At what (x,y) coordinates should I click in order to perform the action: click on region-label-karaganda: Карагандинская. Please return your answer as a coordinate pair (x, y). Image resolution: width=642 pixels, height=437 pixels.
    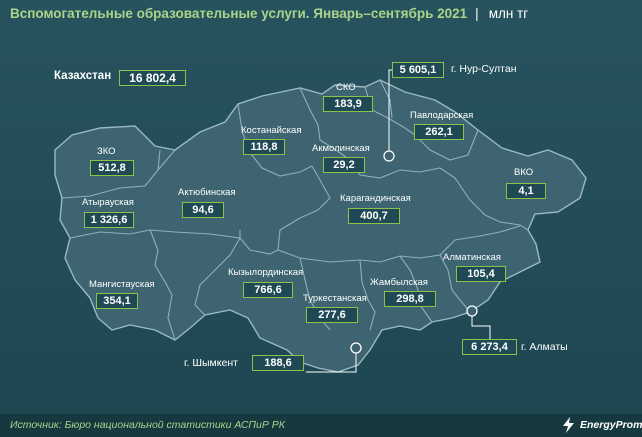
    Looking at the image, I should click on (375, 198).